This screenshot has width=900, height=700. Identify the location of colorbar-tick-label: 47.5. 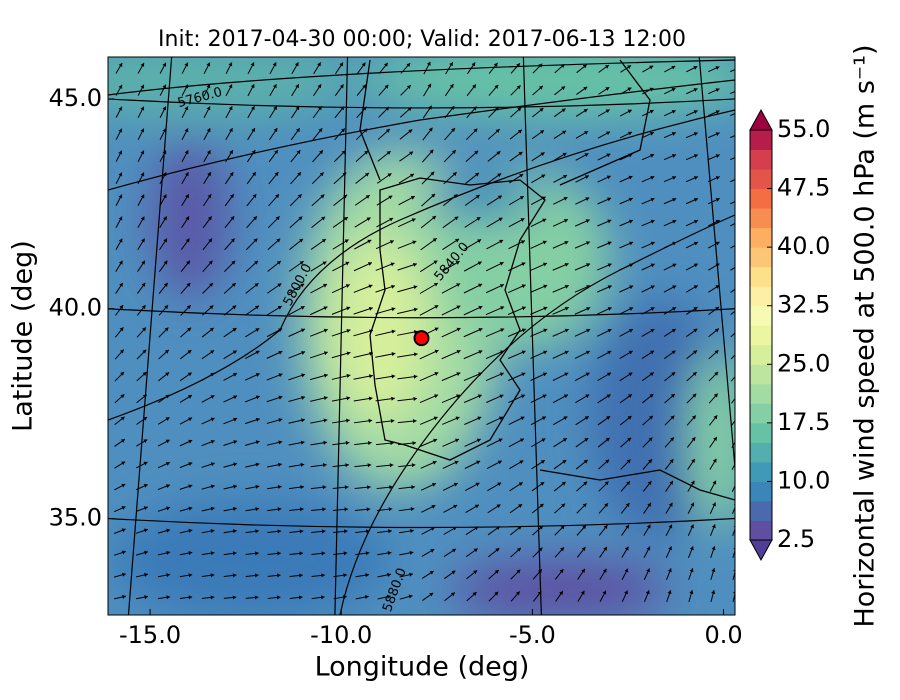
(803, 188).